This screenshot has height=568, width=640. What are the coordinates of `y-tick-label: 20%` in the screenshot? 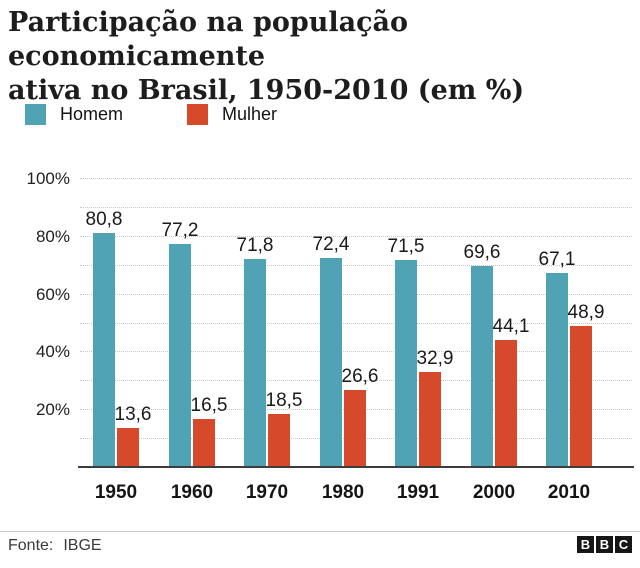 It's located at (52, 409).